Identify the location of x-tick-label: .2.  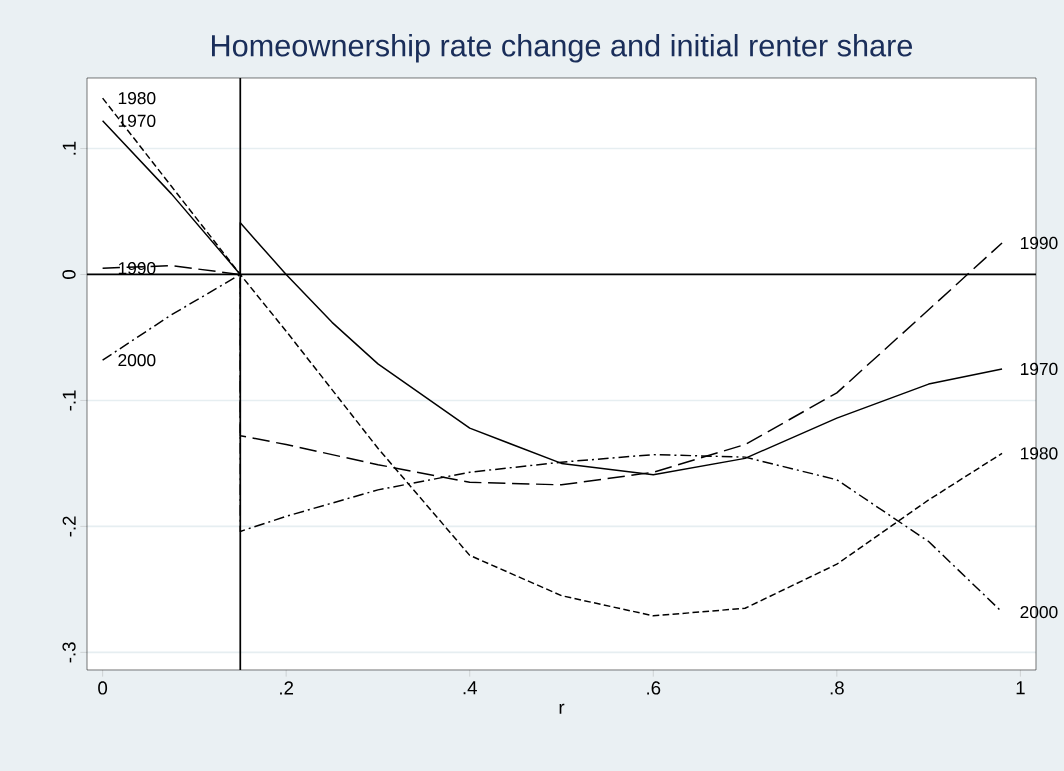
(287, 688).